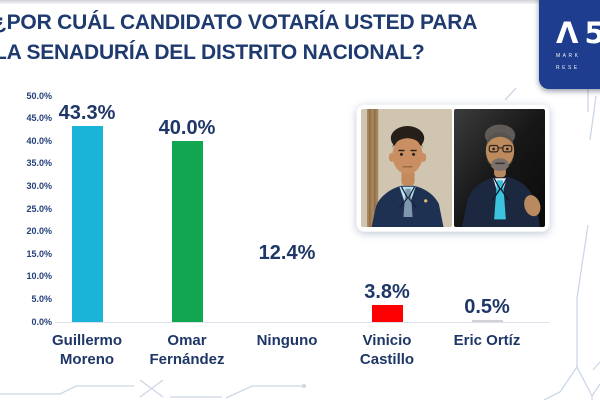 Image resolution: width=600 pixels, height=400 pixels. Describe the element at coordinates (87, 113) in the screenshot. I see `value-label-guillermo-moreno: 43.3%` at that location.